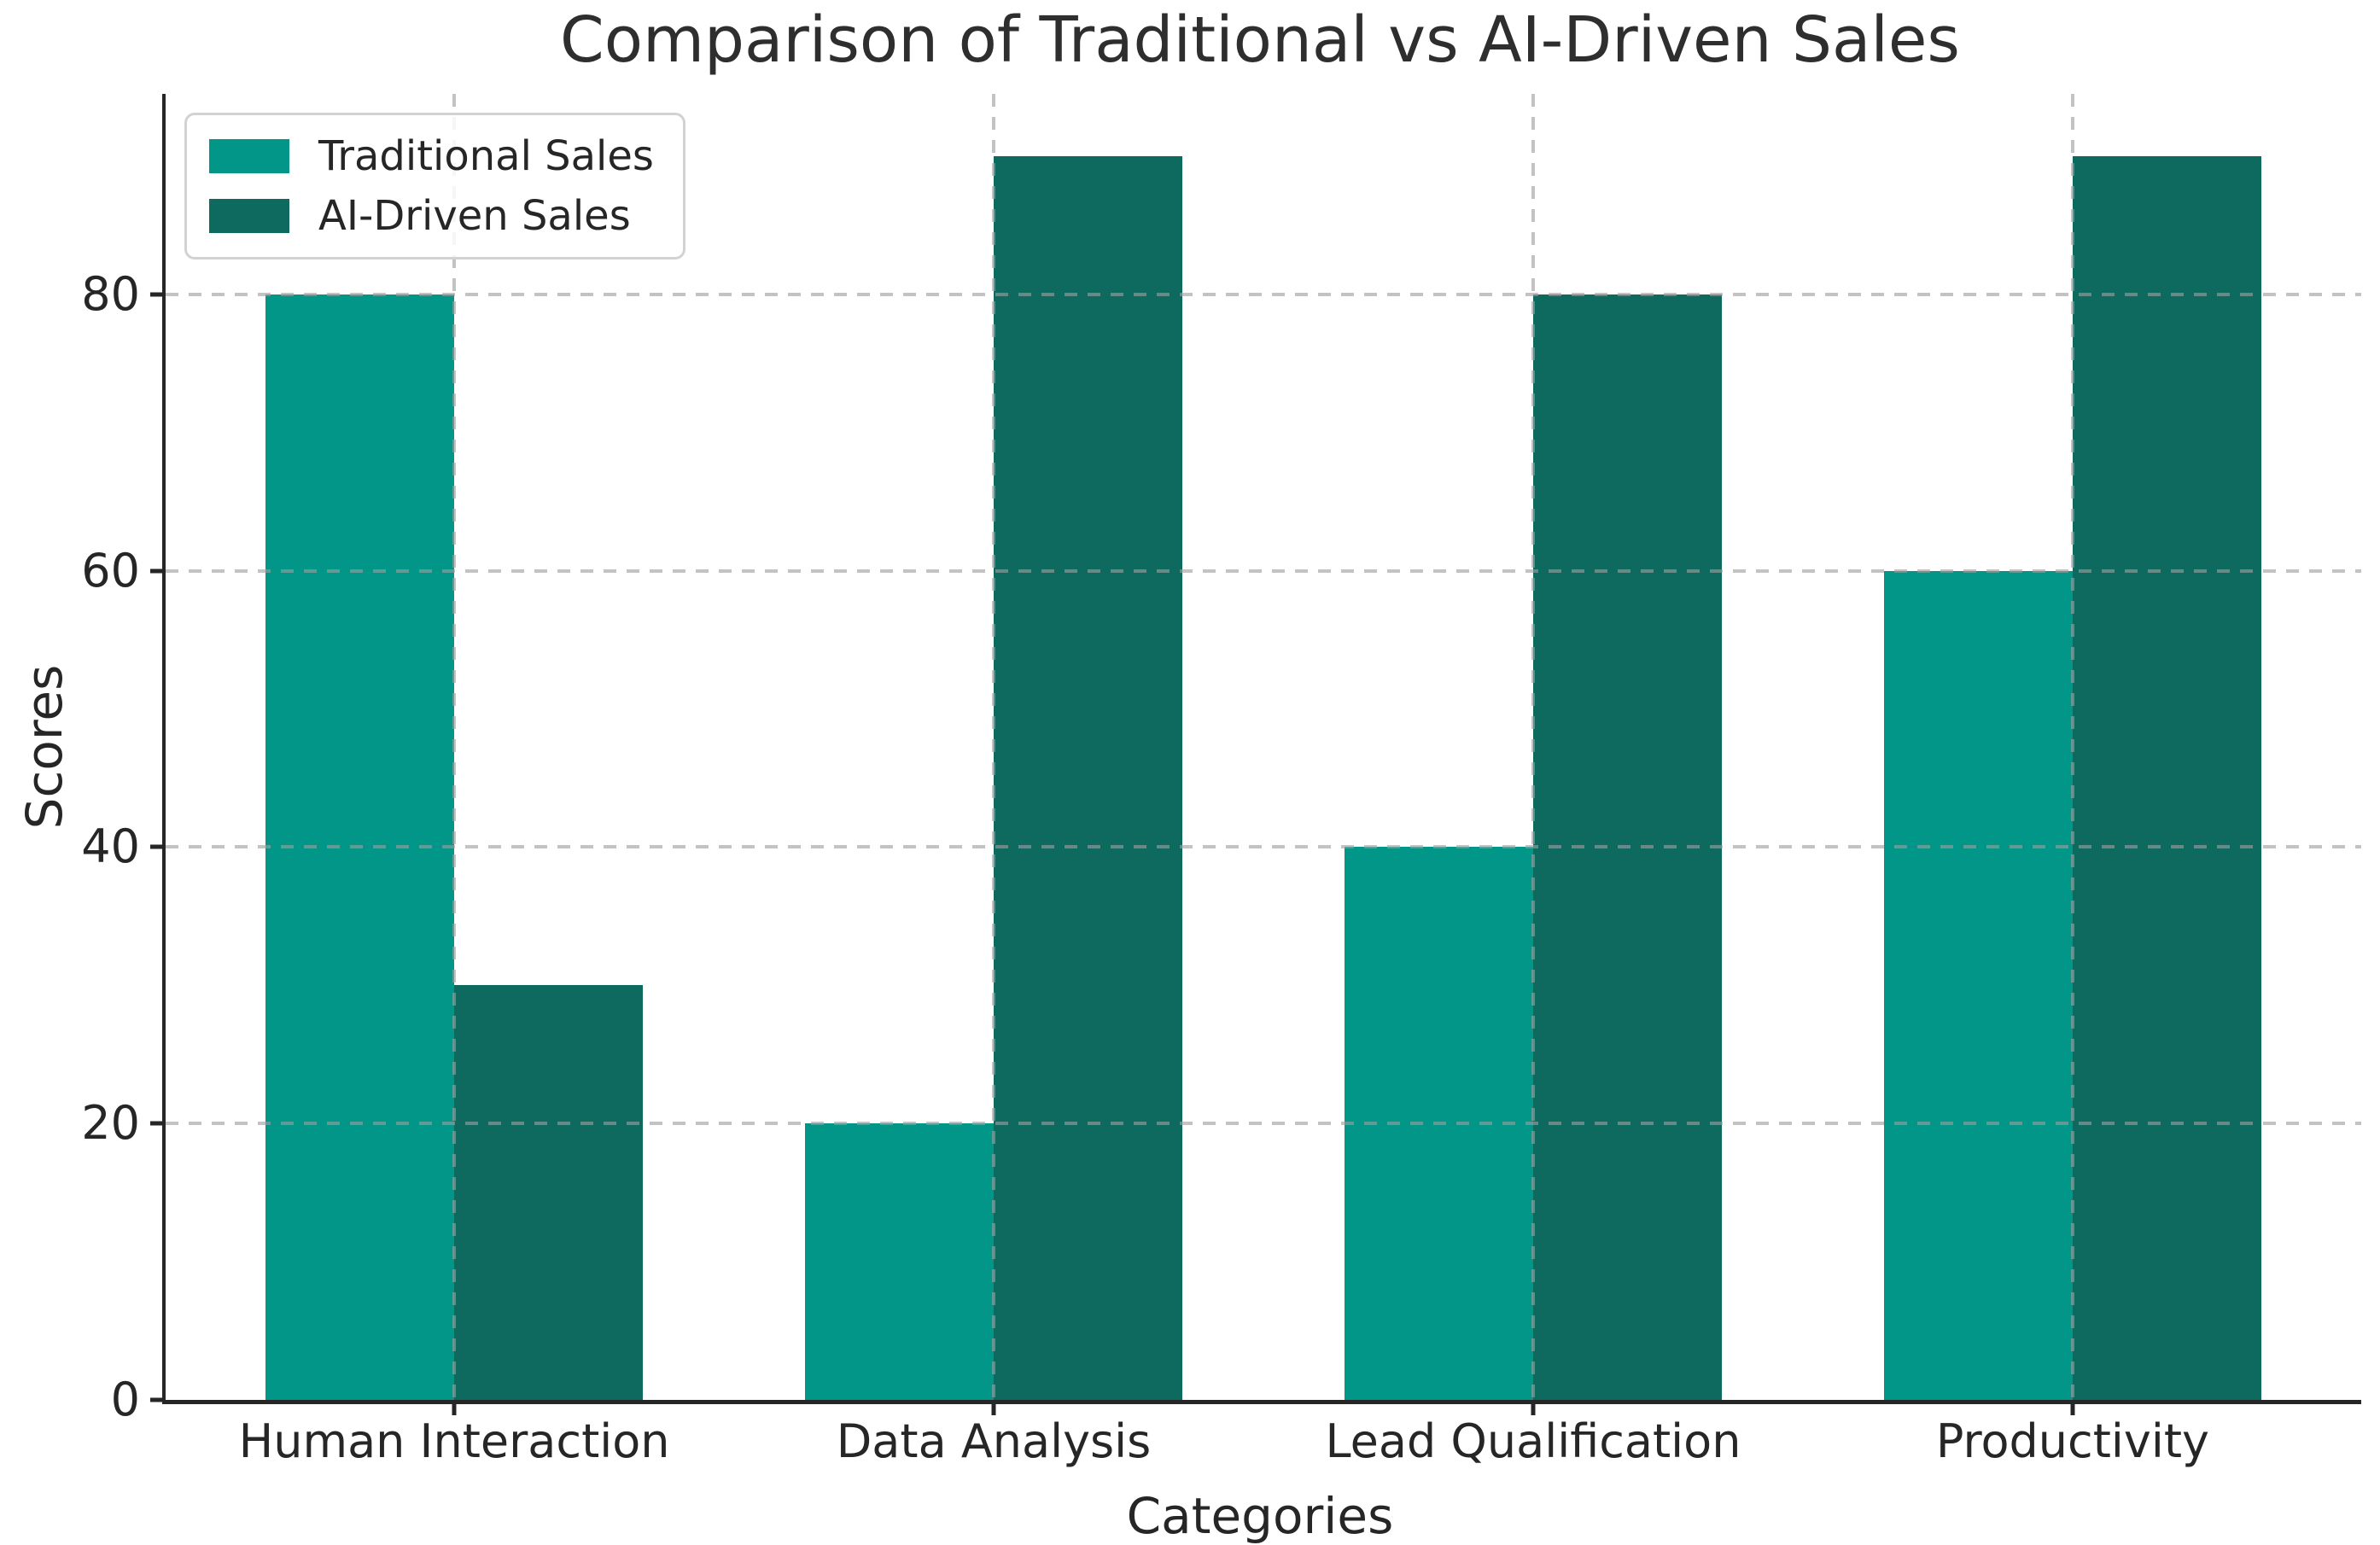  I want to click on legend: Traditional Sales AI-Driven Sales, so click(434, 186).